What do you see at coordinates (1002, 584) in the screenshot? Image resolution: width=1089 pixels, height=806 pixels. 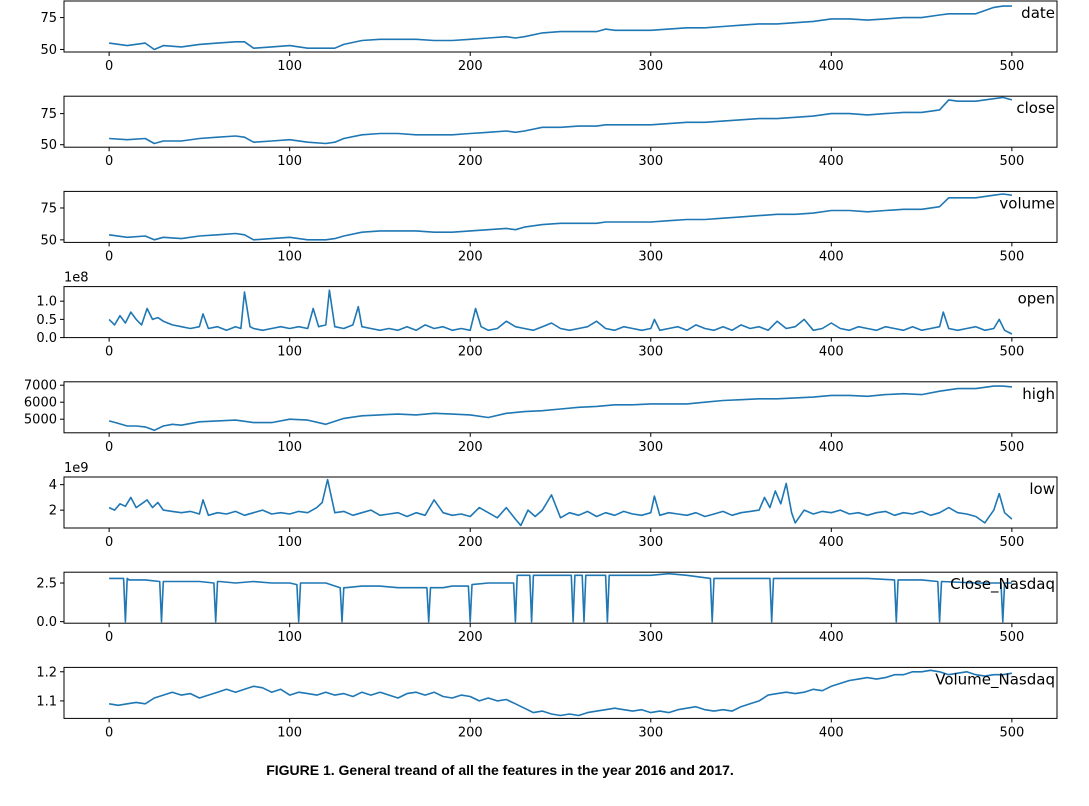 I see `panel-label: Close_Nasdaq` at bounding box center [1002, 584].